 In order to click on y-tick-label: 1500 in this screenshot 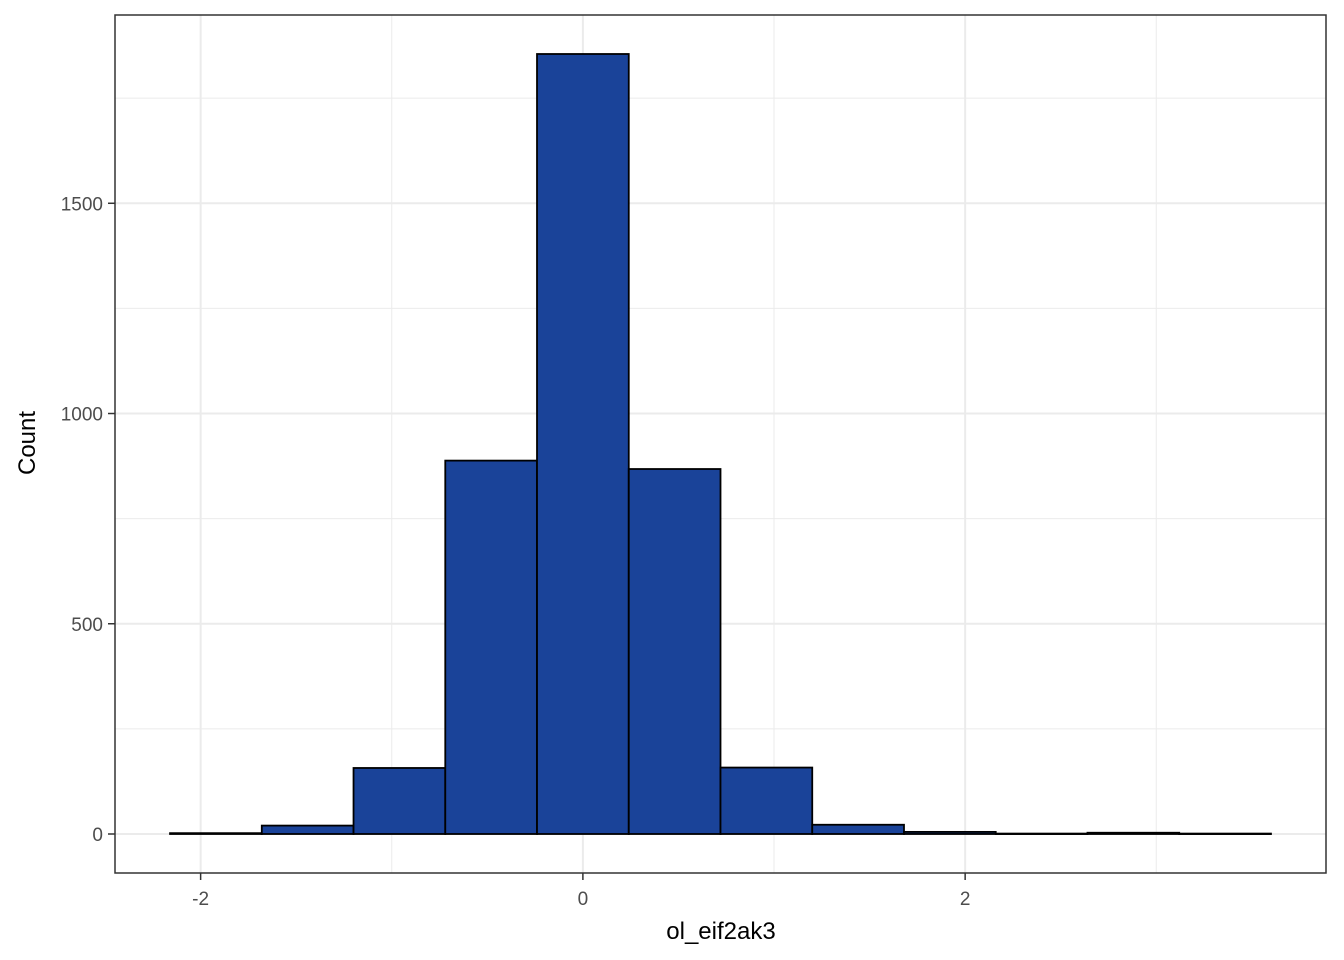, I will do `click(82, 204)`.